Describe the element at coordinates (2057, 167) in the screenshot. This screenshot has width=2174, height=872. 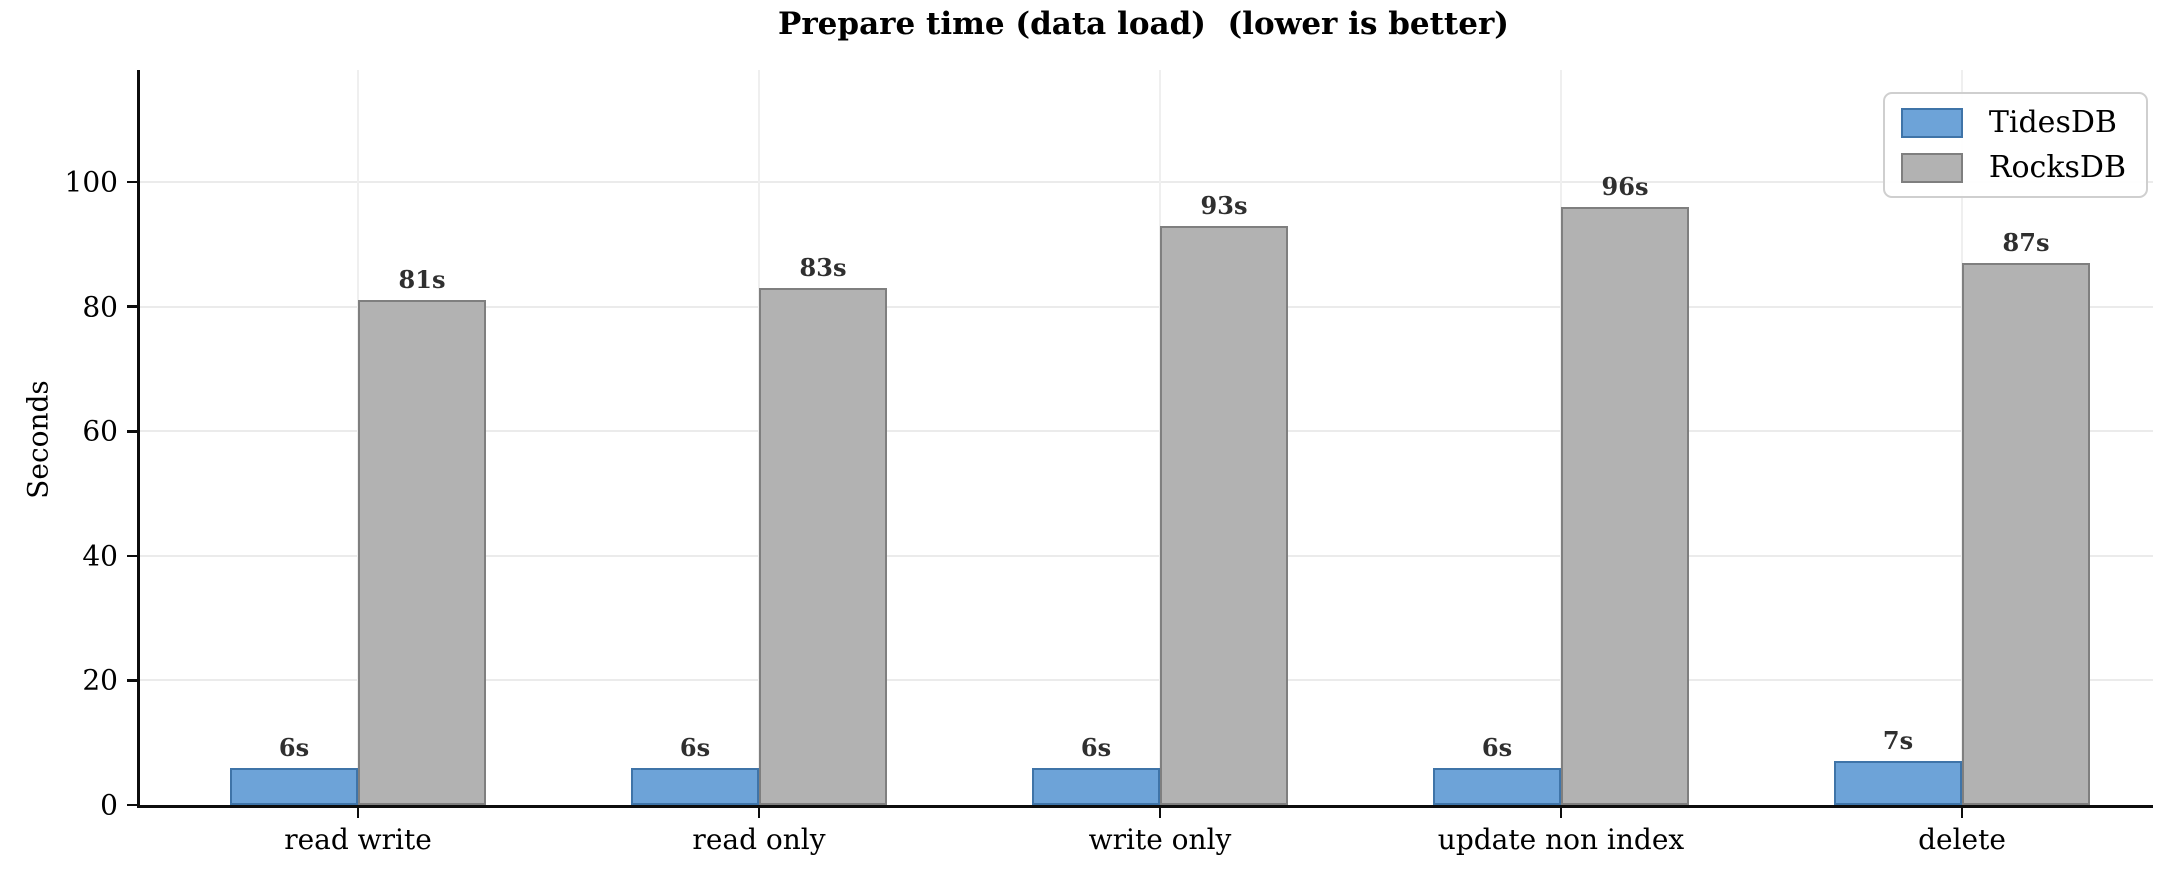
I see `legend-label-rocksdb: RocksDB` at that location.